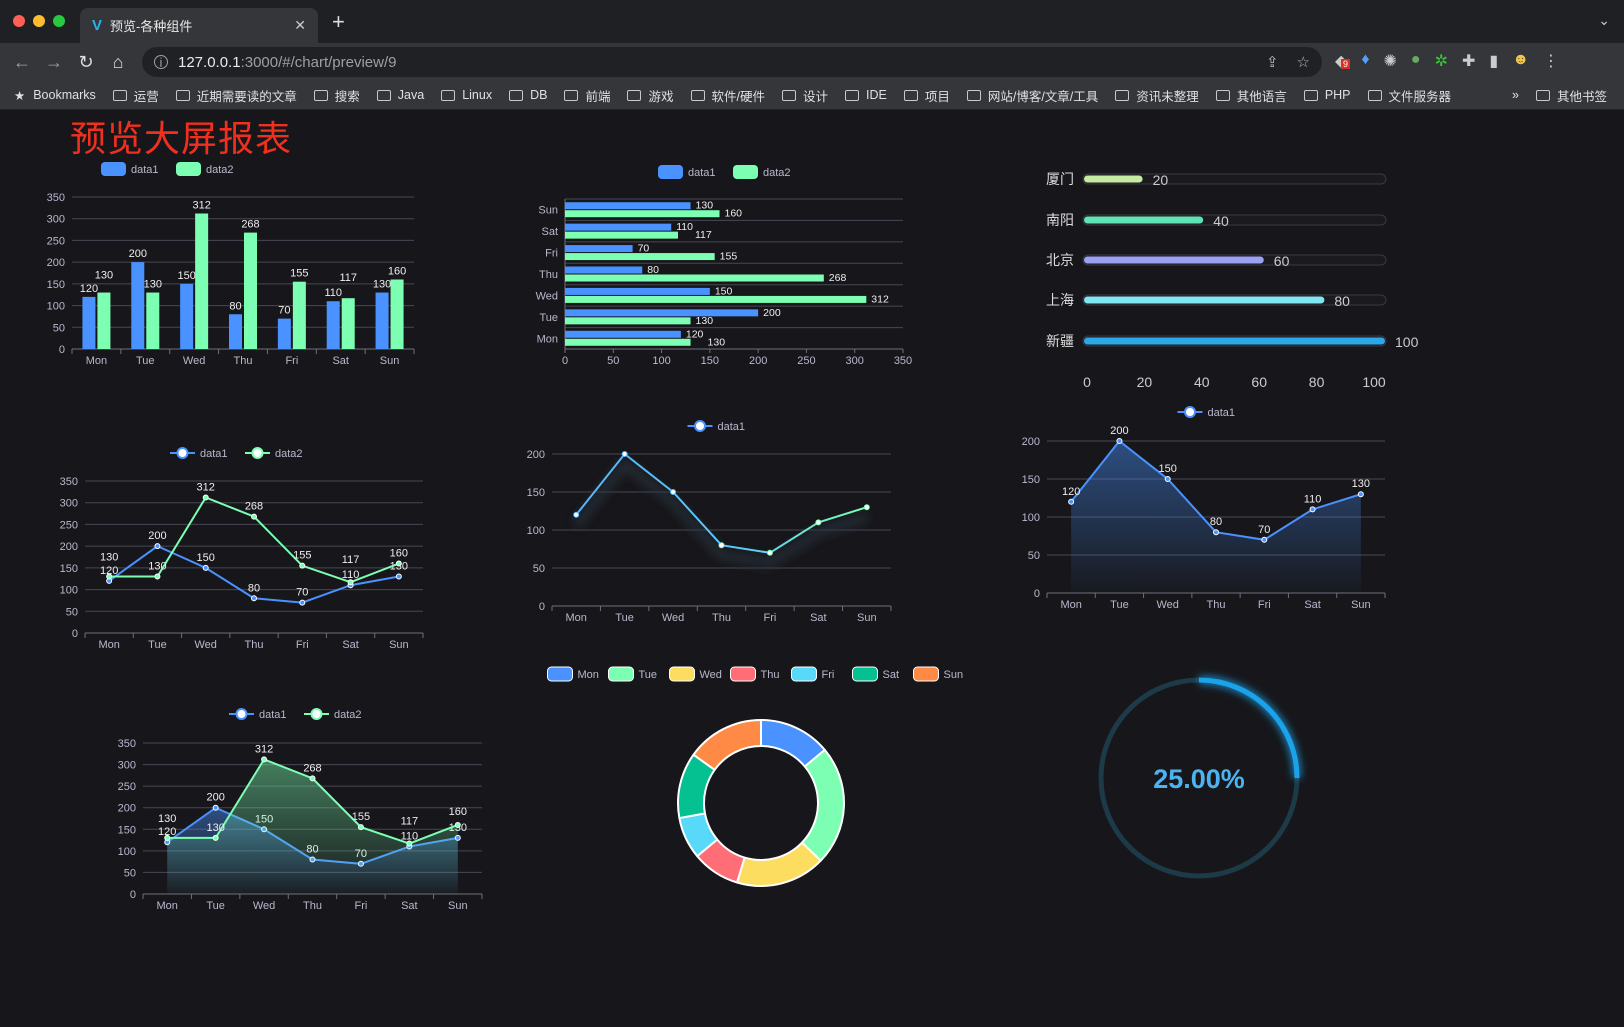 The width and height of the screenshot is (1624, 1027). What do you see at coordinates (779, 864) in the screenshot?
I see `pie-slice-Wed` at bounding box center [779, 864].